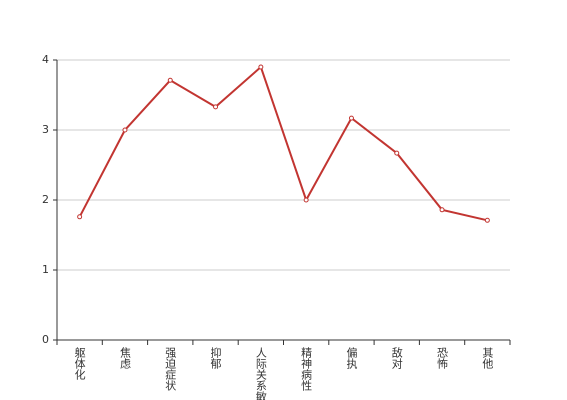 This screenshot has height=400, width=567. What do you see at coordinates (442, 358) in the screenshot?
I see `x-tick-label: 恐怖` at bounding box center [442, 358].